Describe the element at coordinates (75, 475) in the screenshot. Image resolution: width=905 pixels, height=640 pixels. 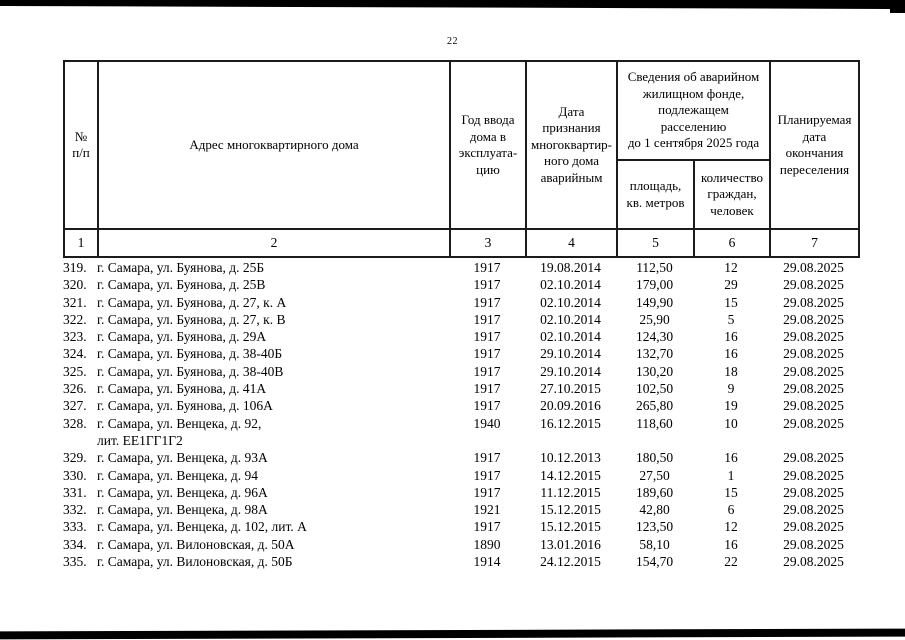
I see `row-number: 330.` at that location.